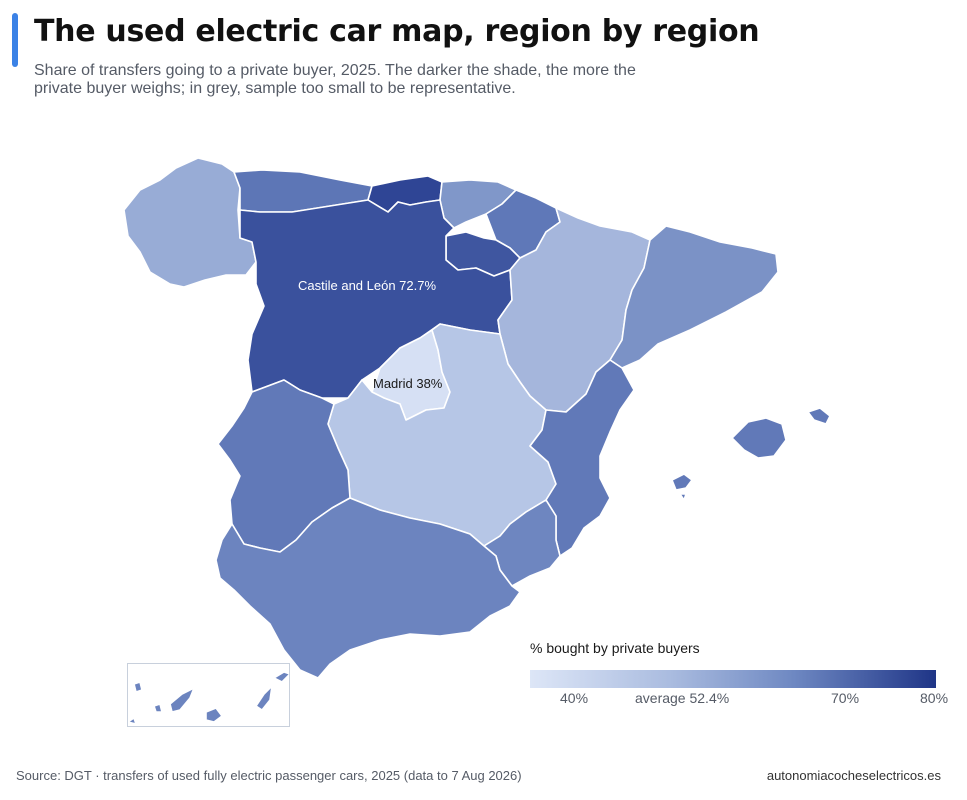 This screenshot has width=967, height=800. Describe the element at coordinates (733, 679) in the screenshot. I see `legend-color-scale` at that location.